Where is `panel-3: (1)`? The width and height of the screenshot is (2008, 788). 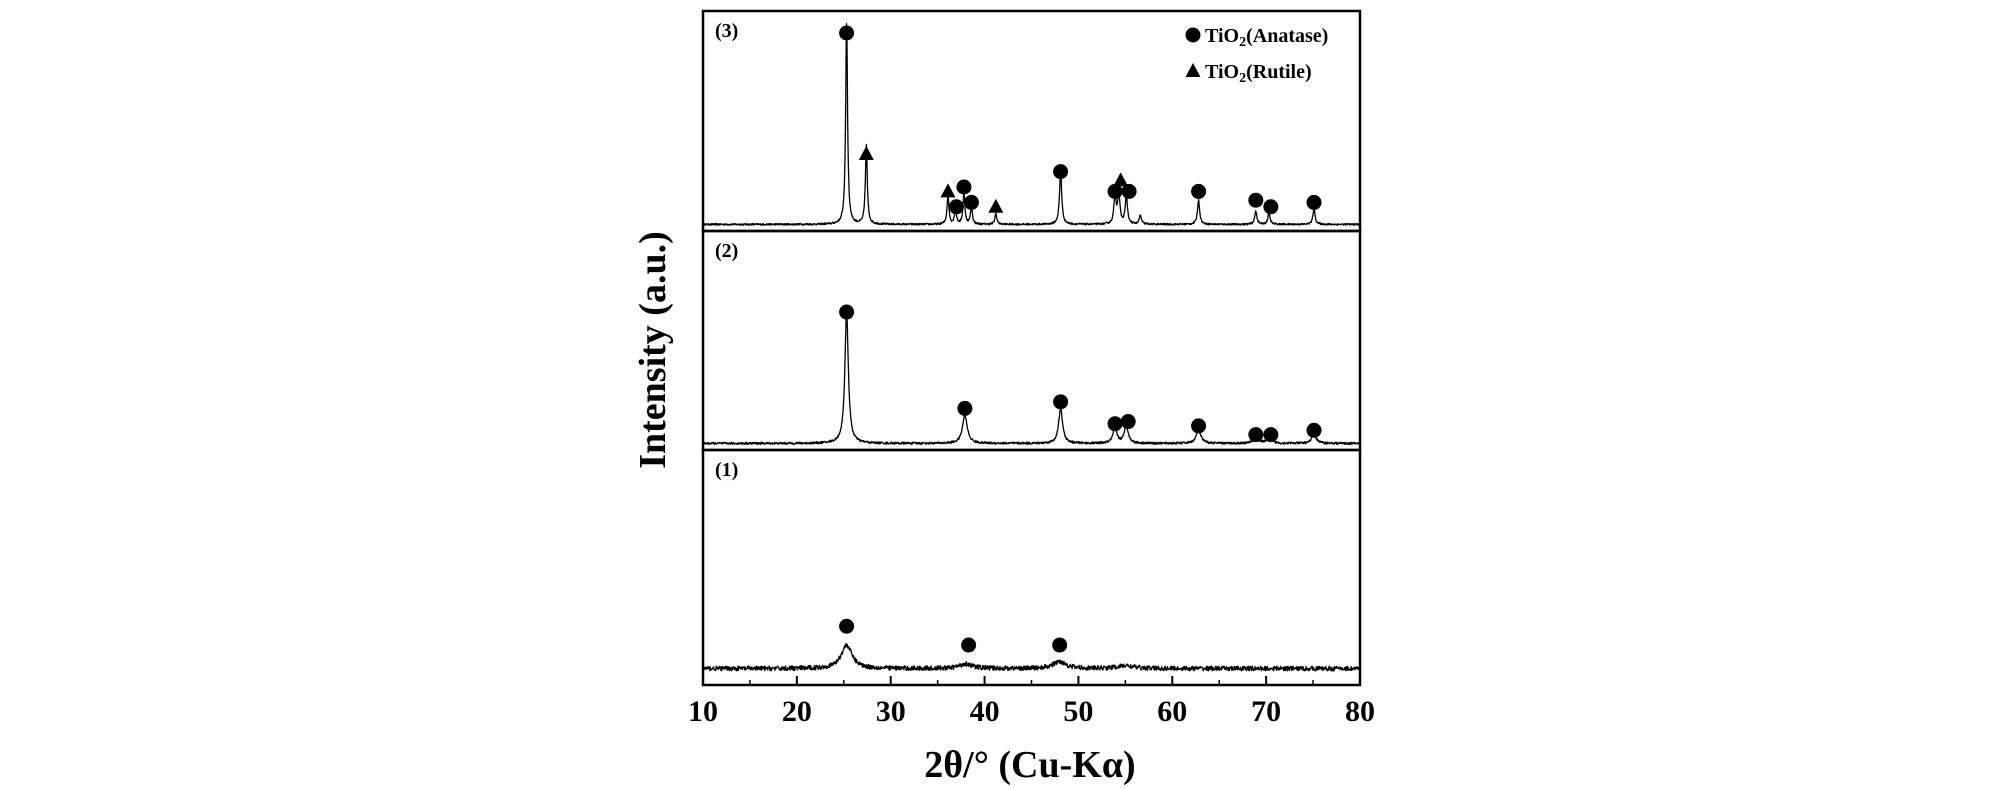 panel-3: (1) is located at coordinates (1031, 567).